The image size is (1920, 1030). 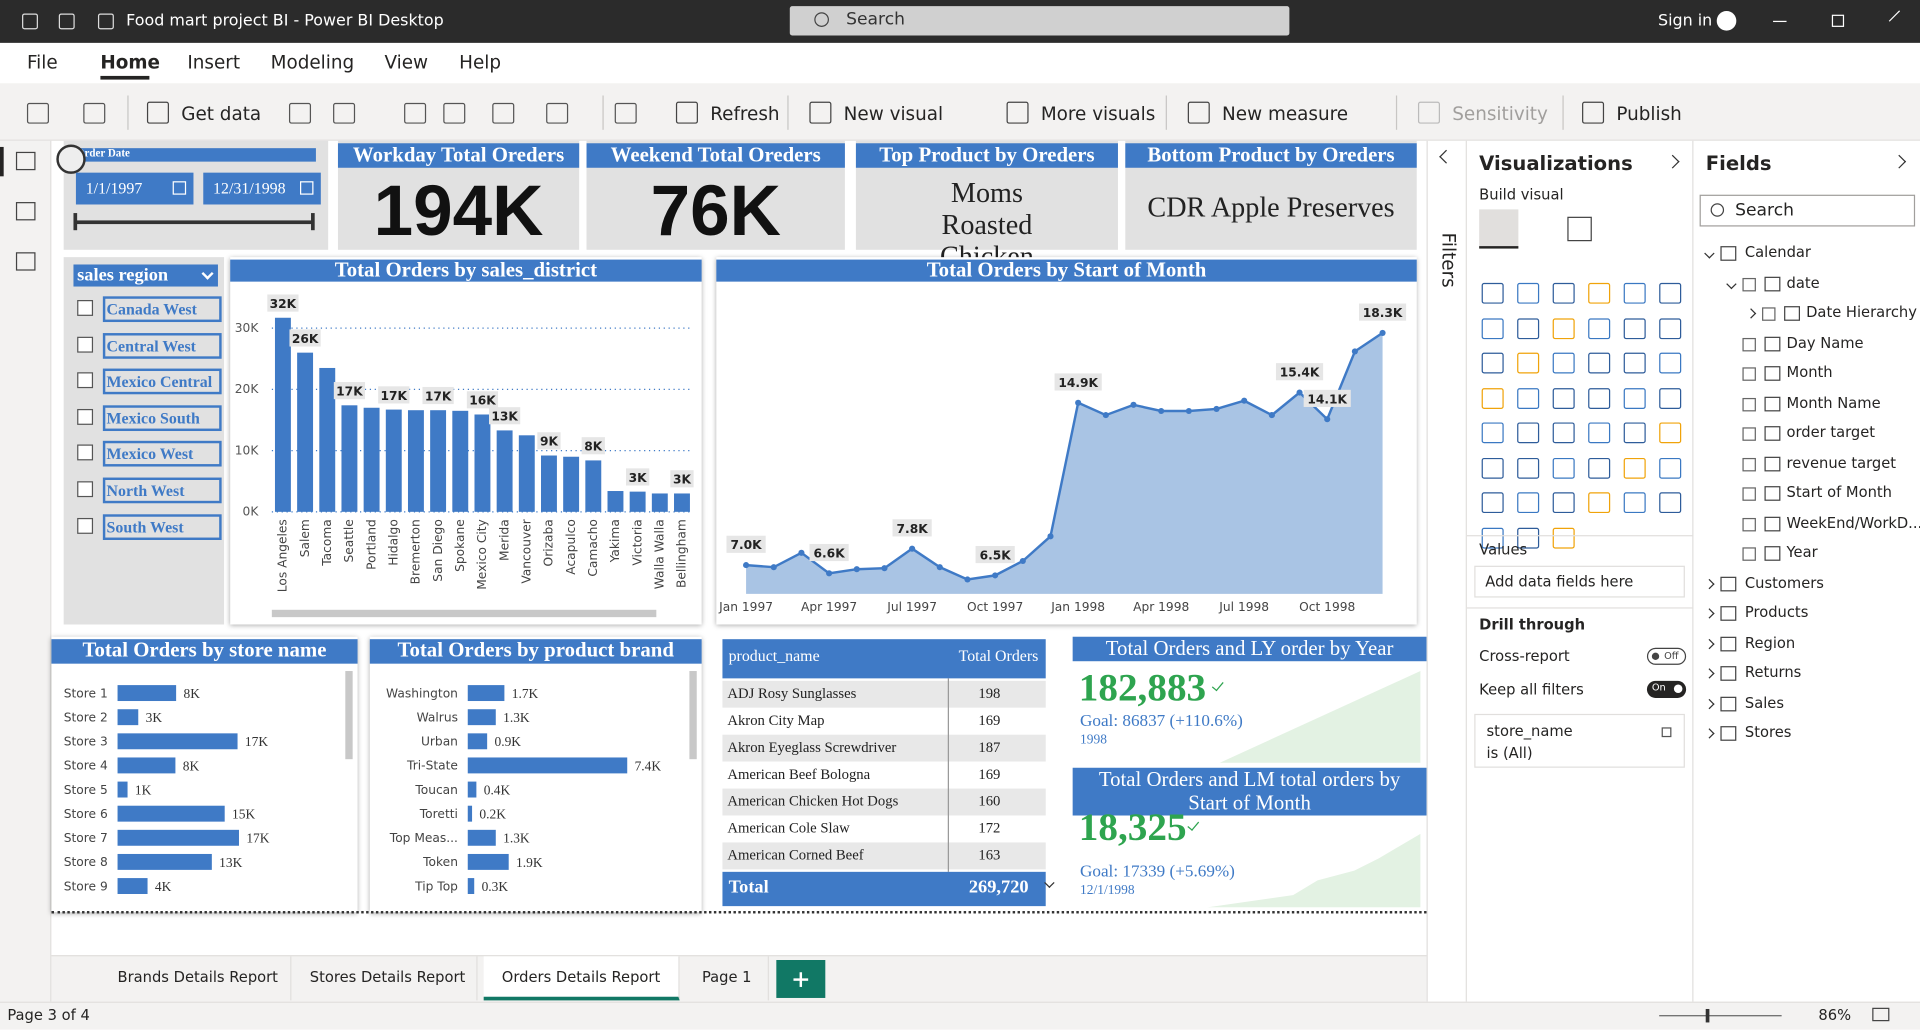 I want to click on add-page, so click(x=801, y=979).